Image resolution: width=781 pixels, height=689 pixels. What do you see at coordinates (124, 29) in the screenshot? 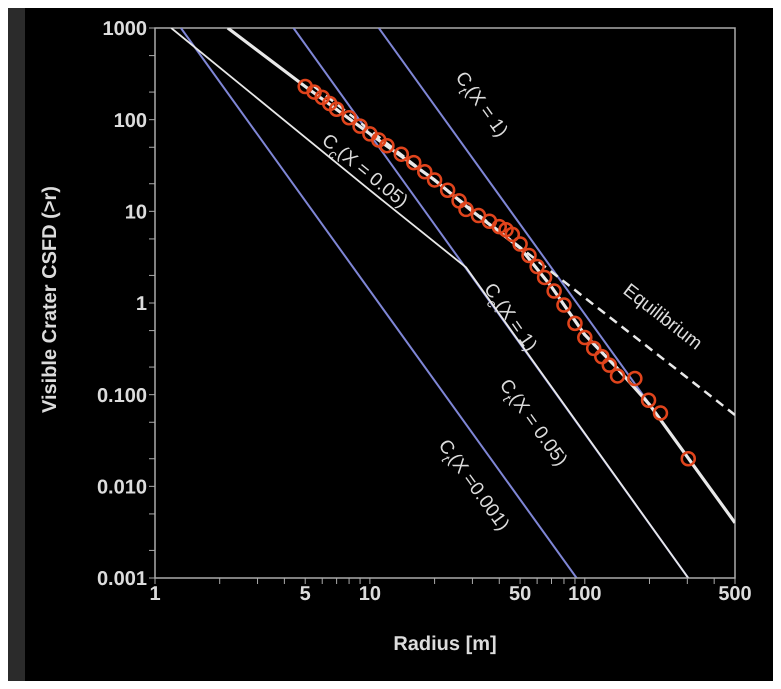
I see `y-tick-label: 1000` at bounding box center [124, 29].